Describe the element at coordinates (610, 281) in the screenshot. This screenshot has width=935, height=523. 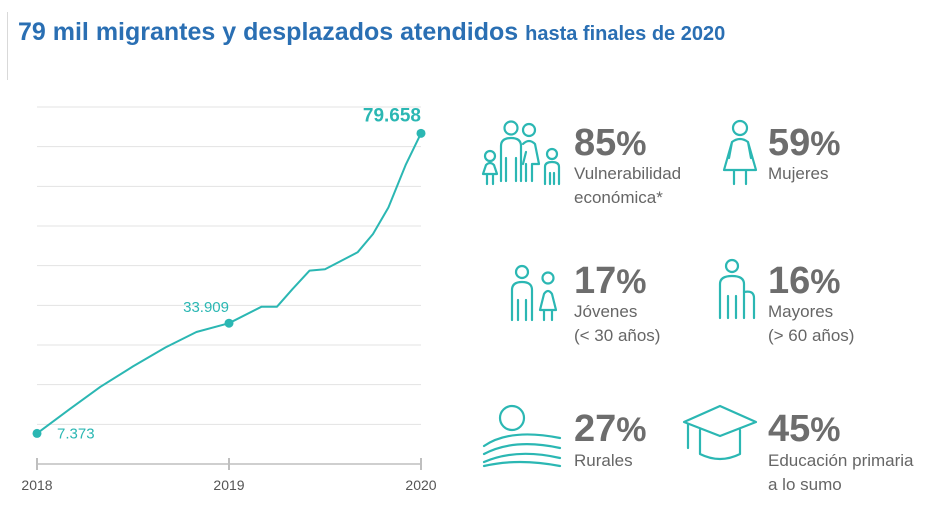
I see `stat-value: 17%` at that location.